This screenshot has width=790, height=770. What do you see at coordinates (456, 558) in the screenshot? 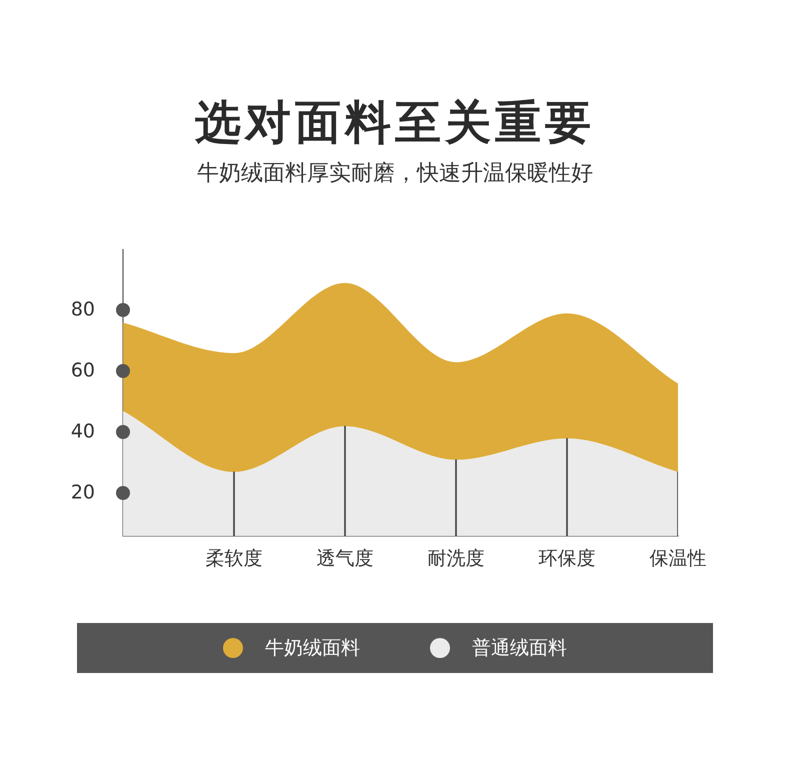
I see `x-tick-label: 耐洗度` at bounding box center [456, 558].